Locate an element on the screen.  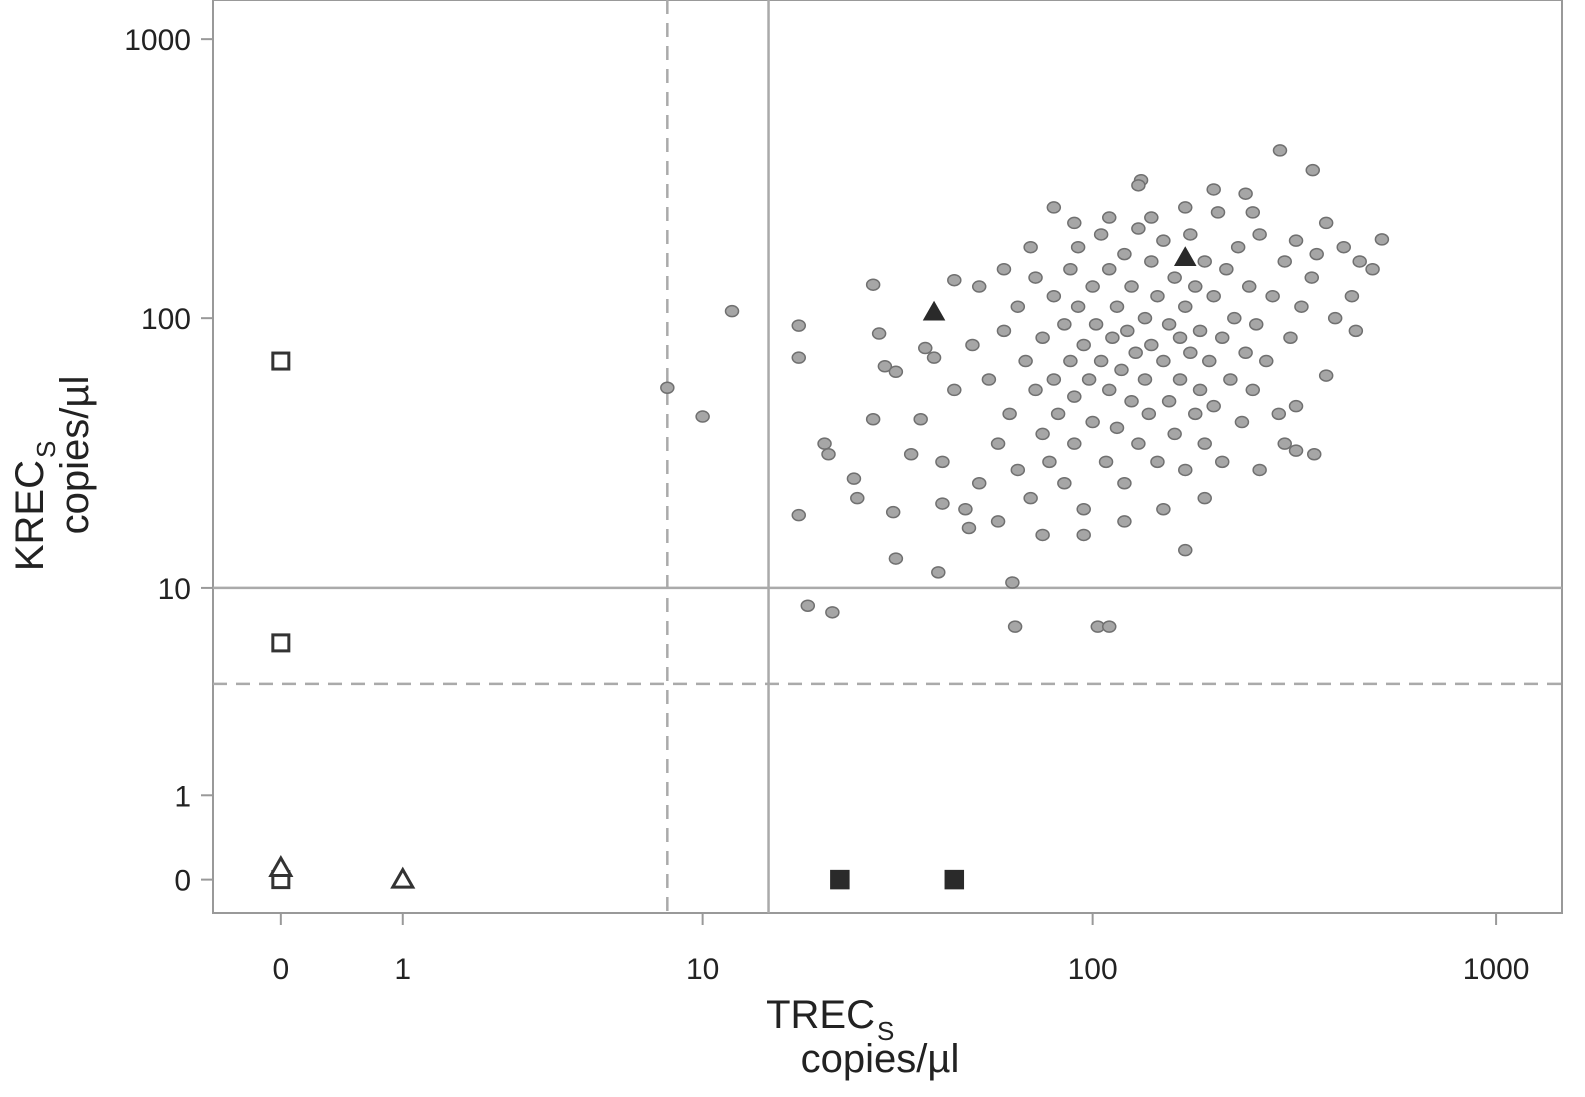
y-tick-label: 0 is located at coordinates (182, 881).